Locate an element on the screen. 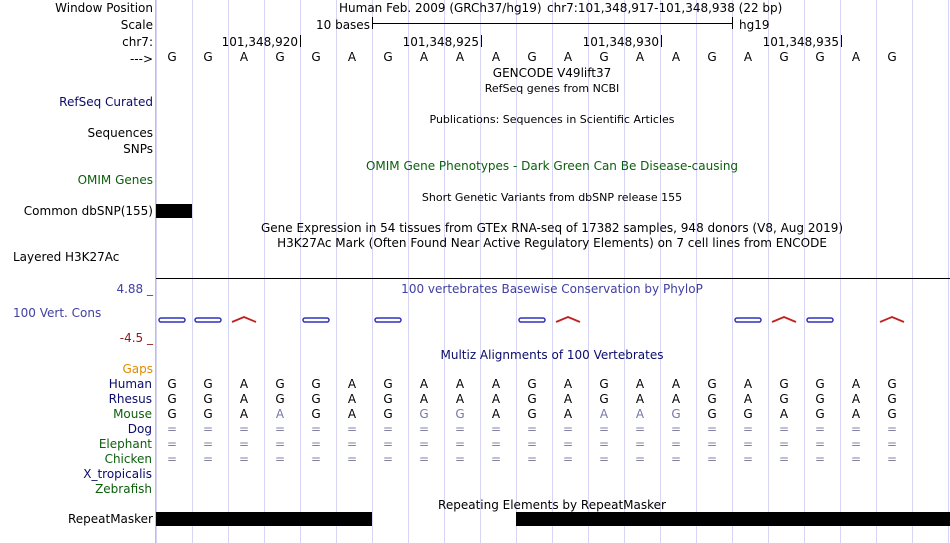  track-boundary-line is located at coordinates (155, 271).